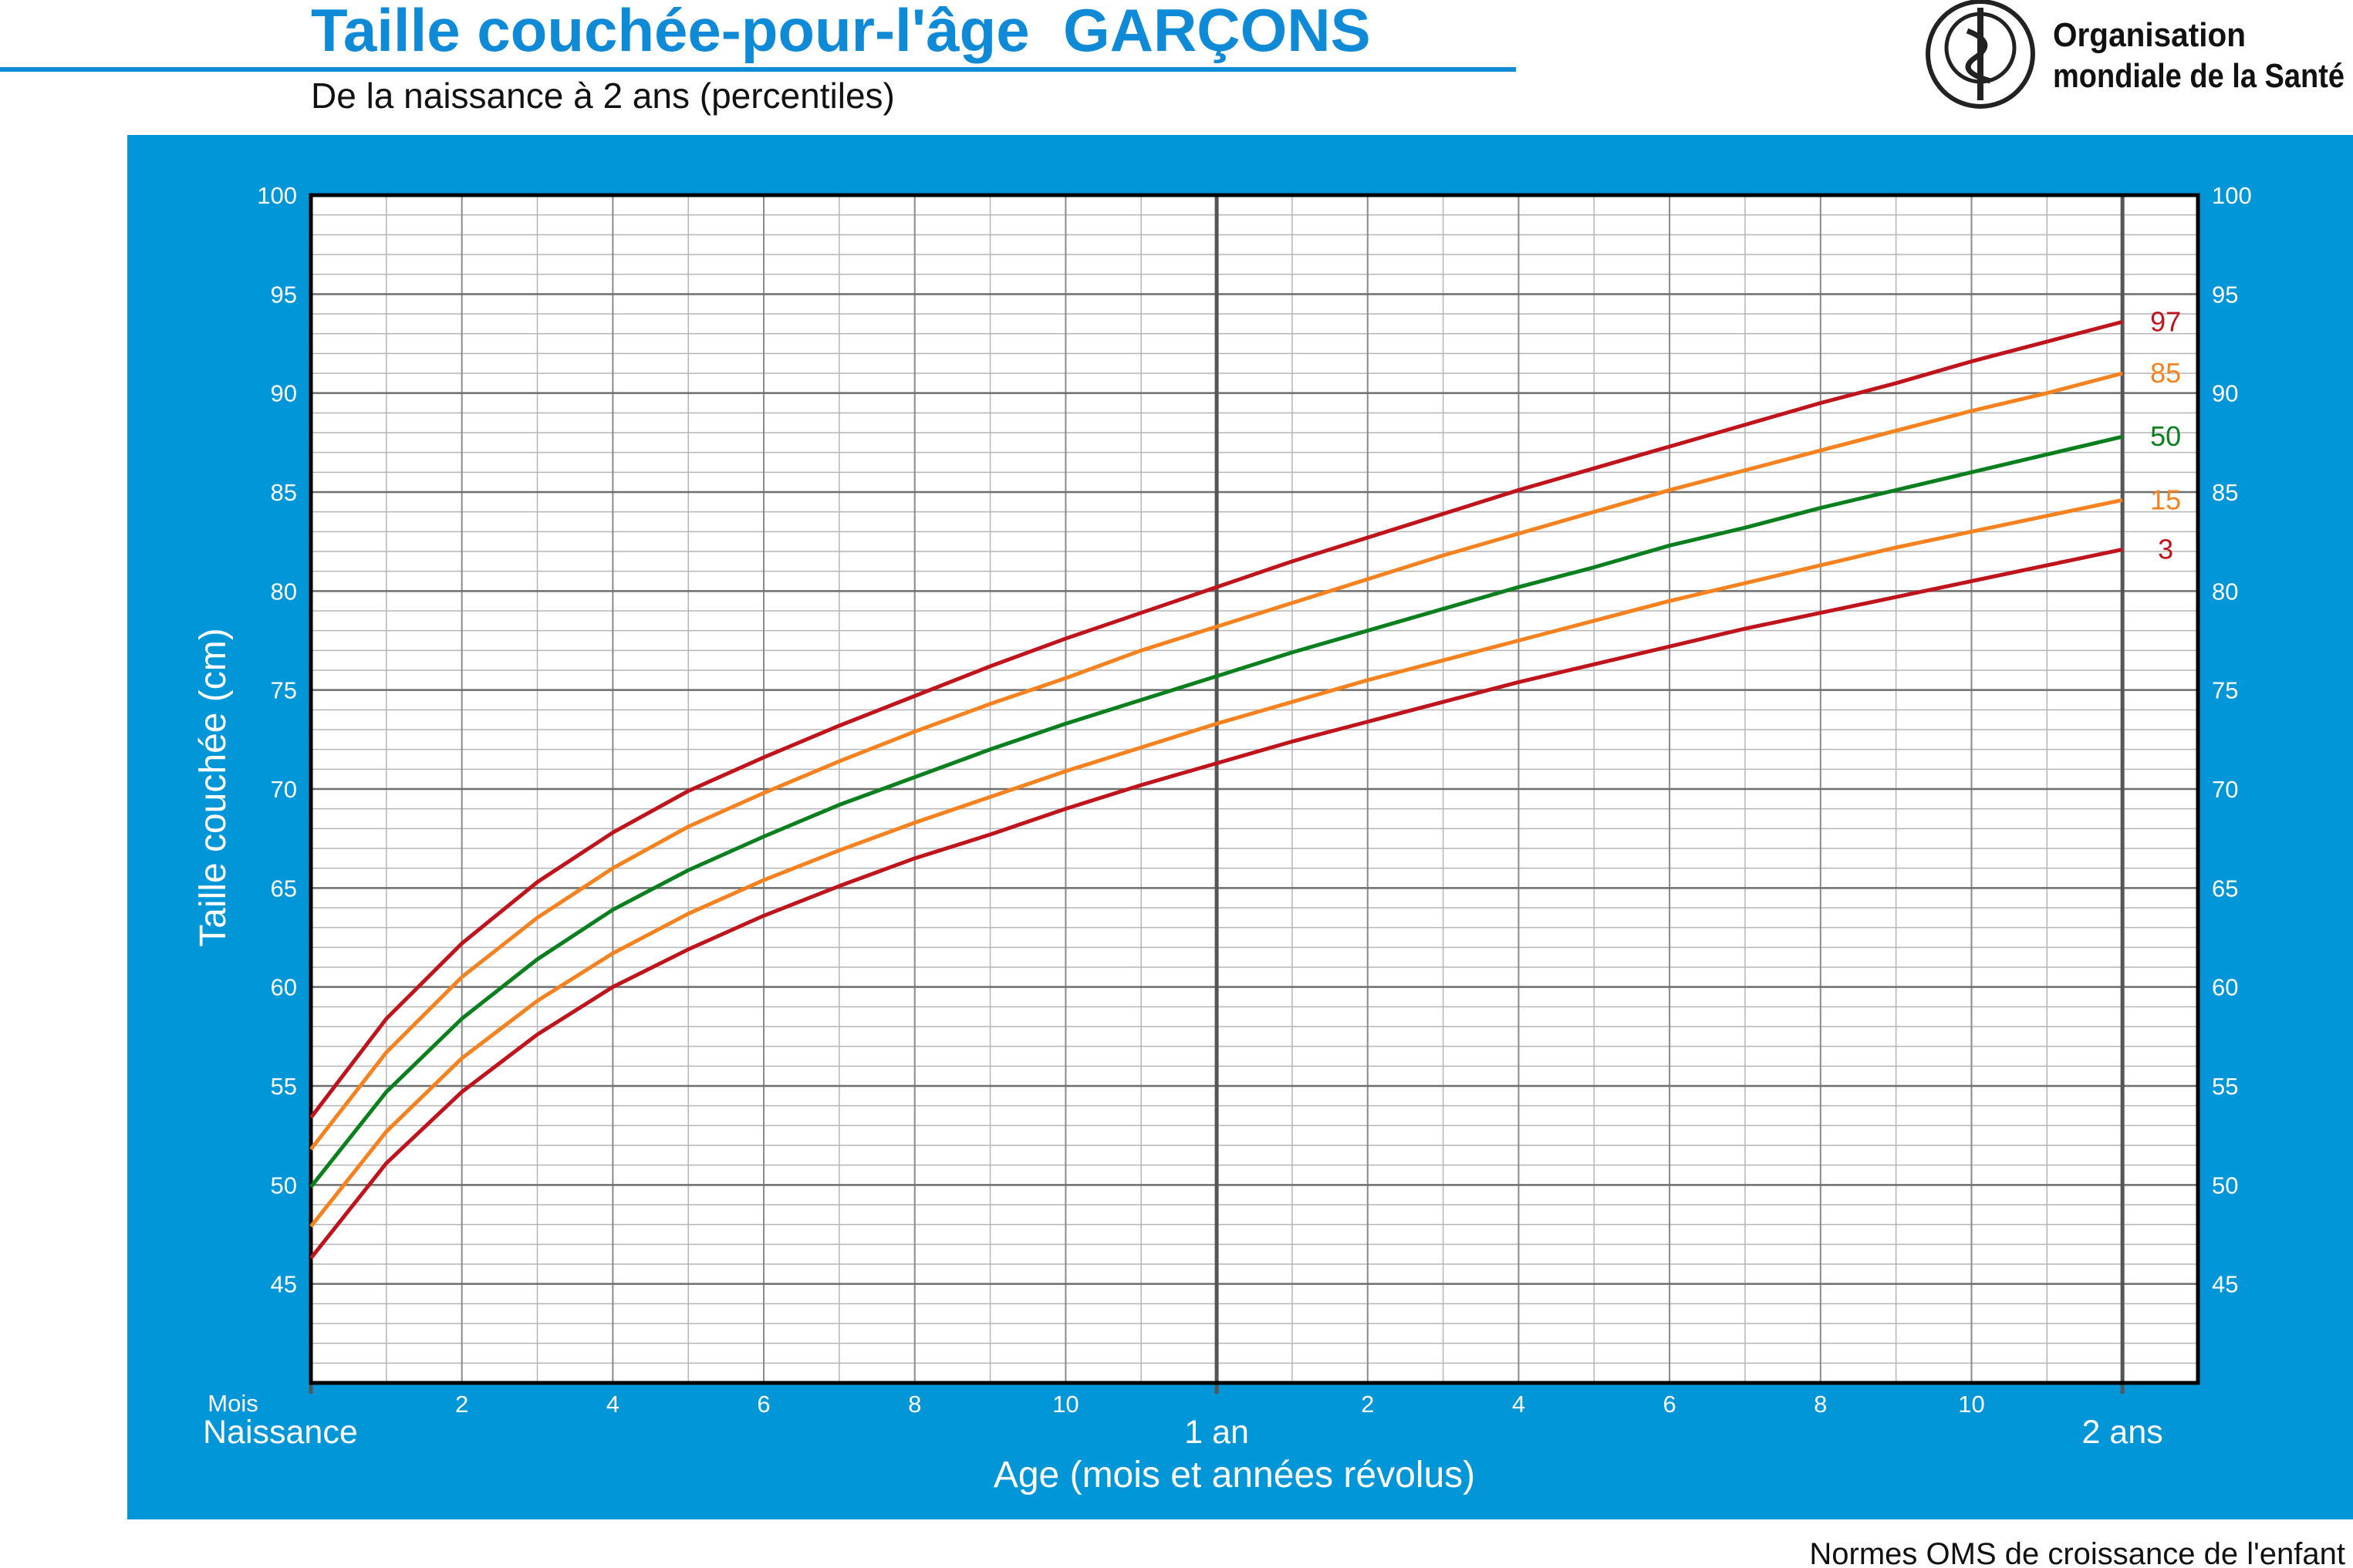 Image resolution: width=2353 pixels, height=1568 pixels. I want to click on logo: Organisation mondiale de la Santé, so click(2135, 55).